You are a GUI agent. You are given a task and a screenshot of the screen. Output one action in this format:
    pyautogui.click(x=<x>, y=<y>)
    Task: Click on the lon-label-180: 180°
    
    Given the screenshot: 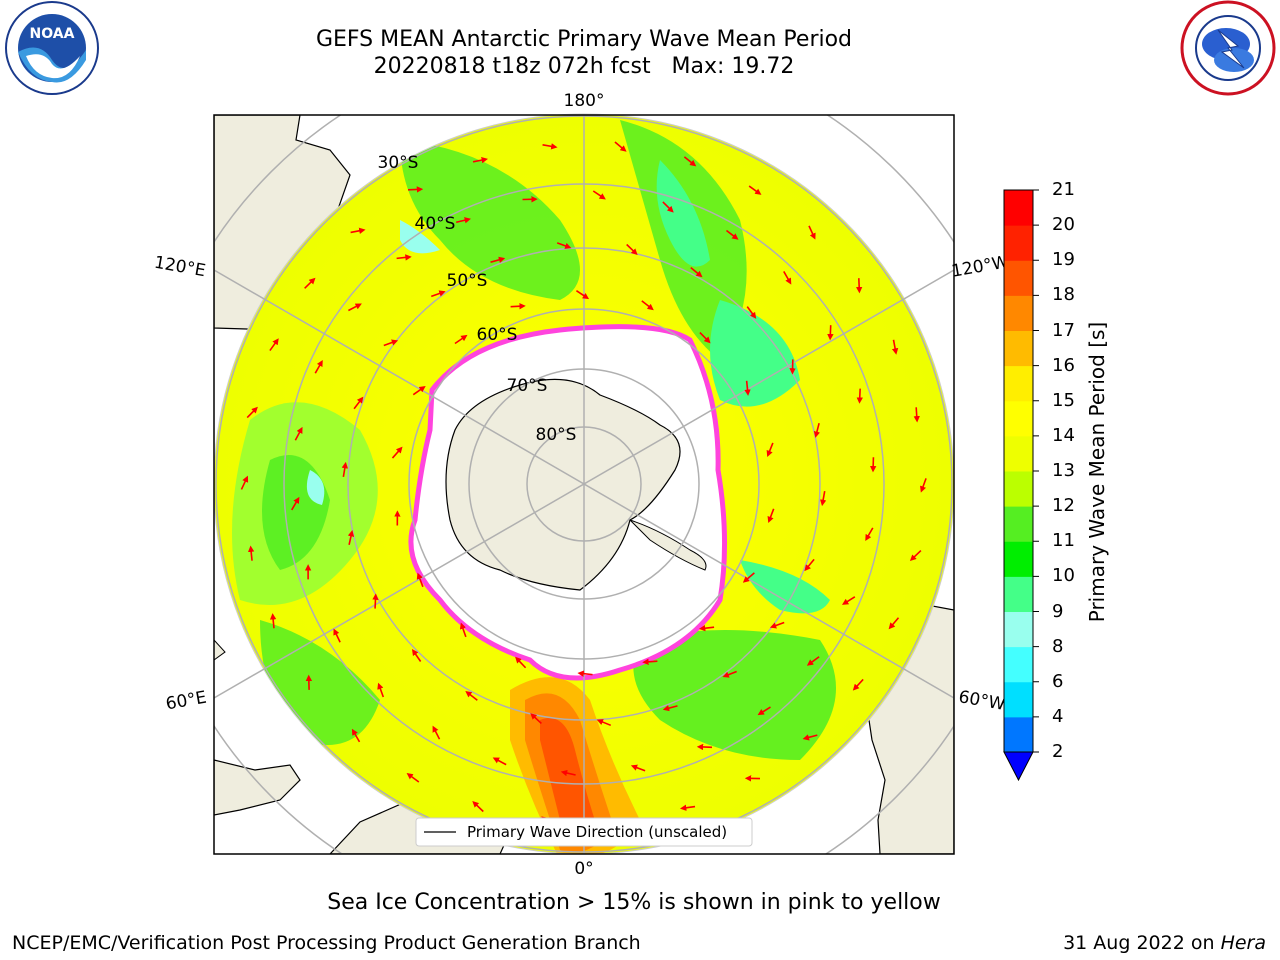 What is the action you would take?
    pyautogui.click(x=584, y=101)
    